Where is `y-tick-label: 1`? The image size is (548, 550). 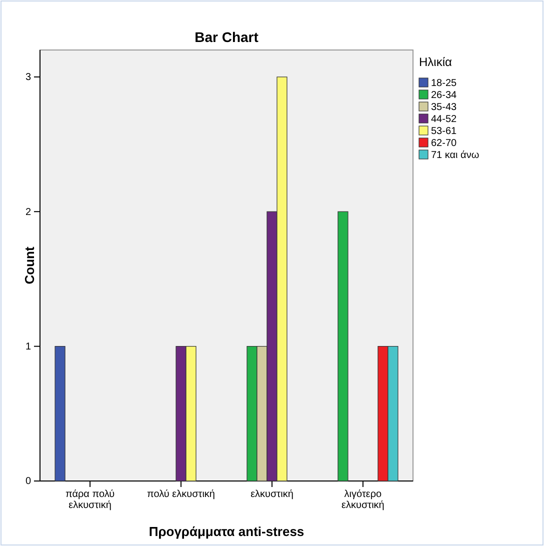
y-tick-label: 1 is located at coordinates (28, 347).